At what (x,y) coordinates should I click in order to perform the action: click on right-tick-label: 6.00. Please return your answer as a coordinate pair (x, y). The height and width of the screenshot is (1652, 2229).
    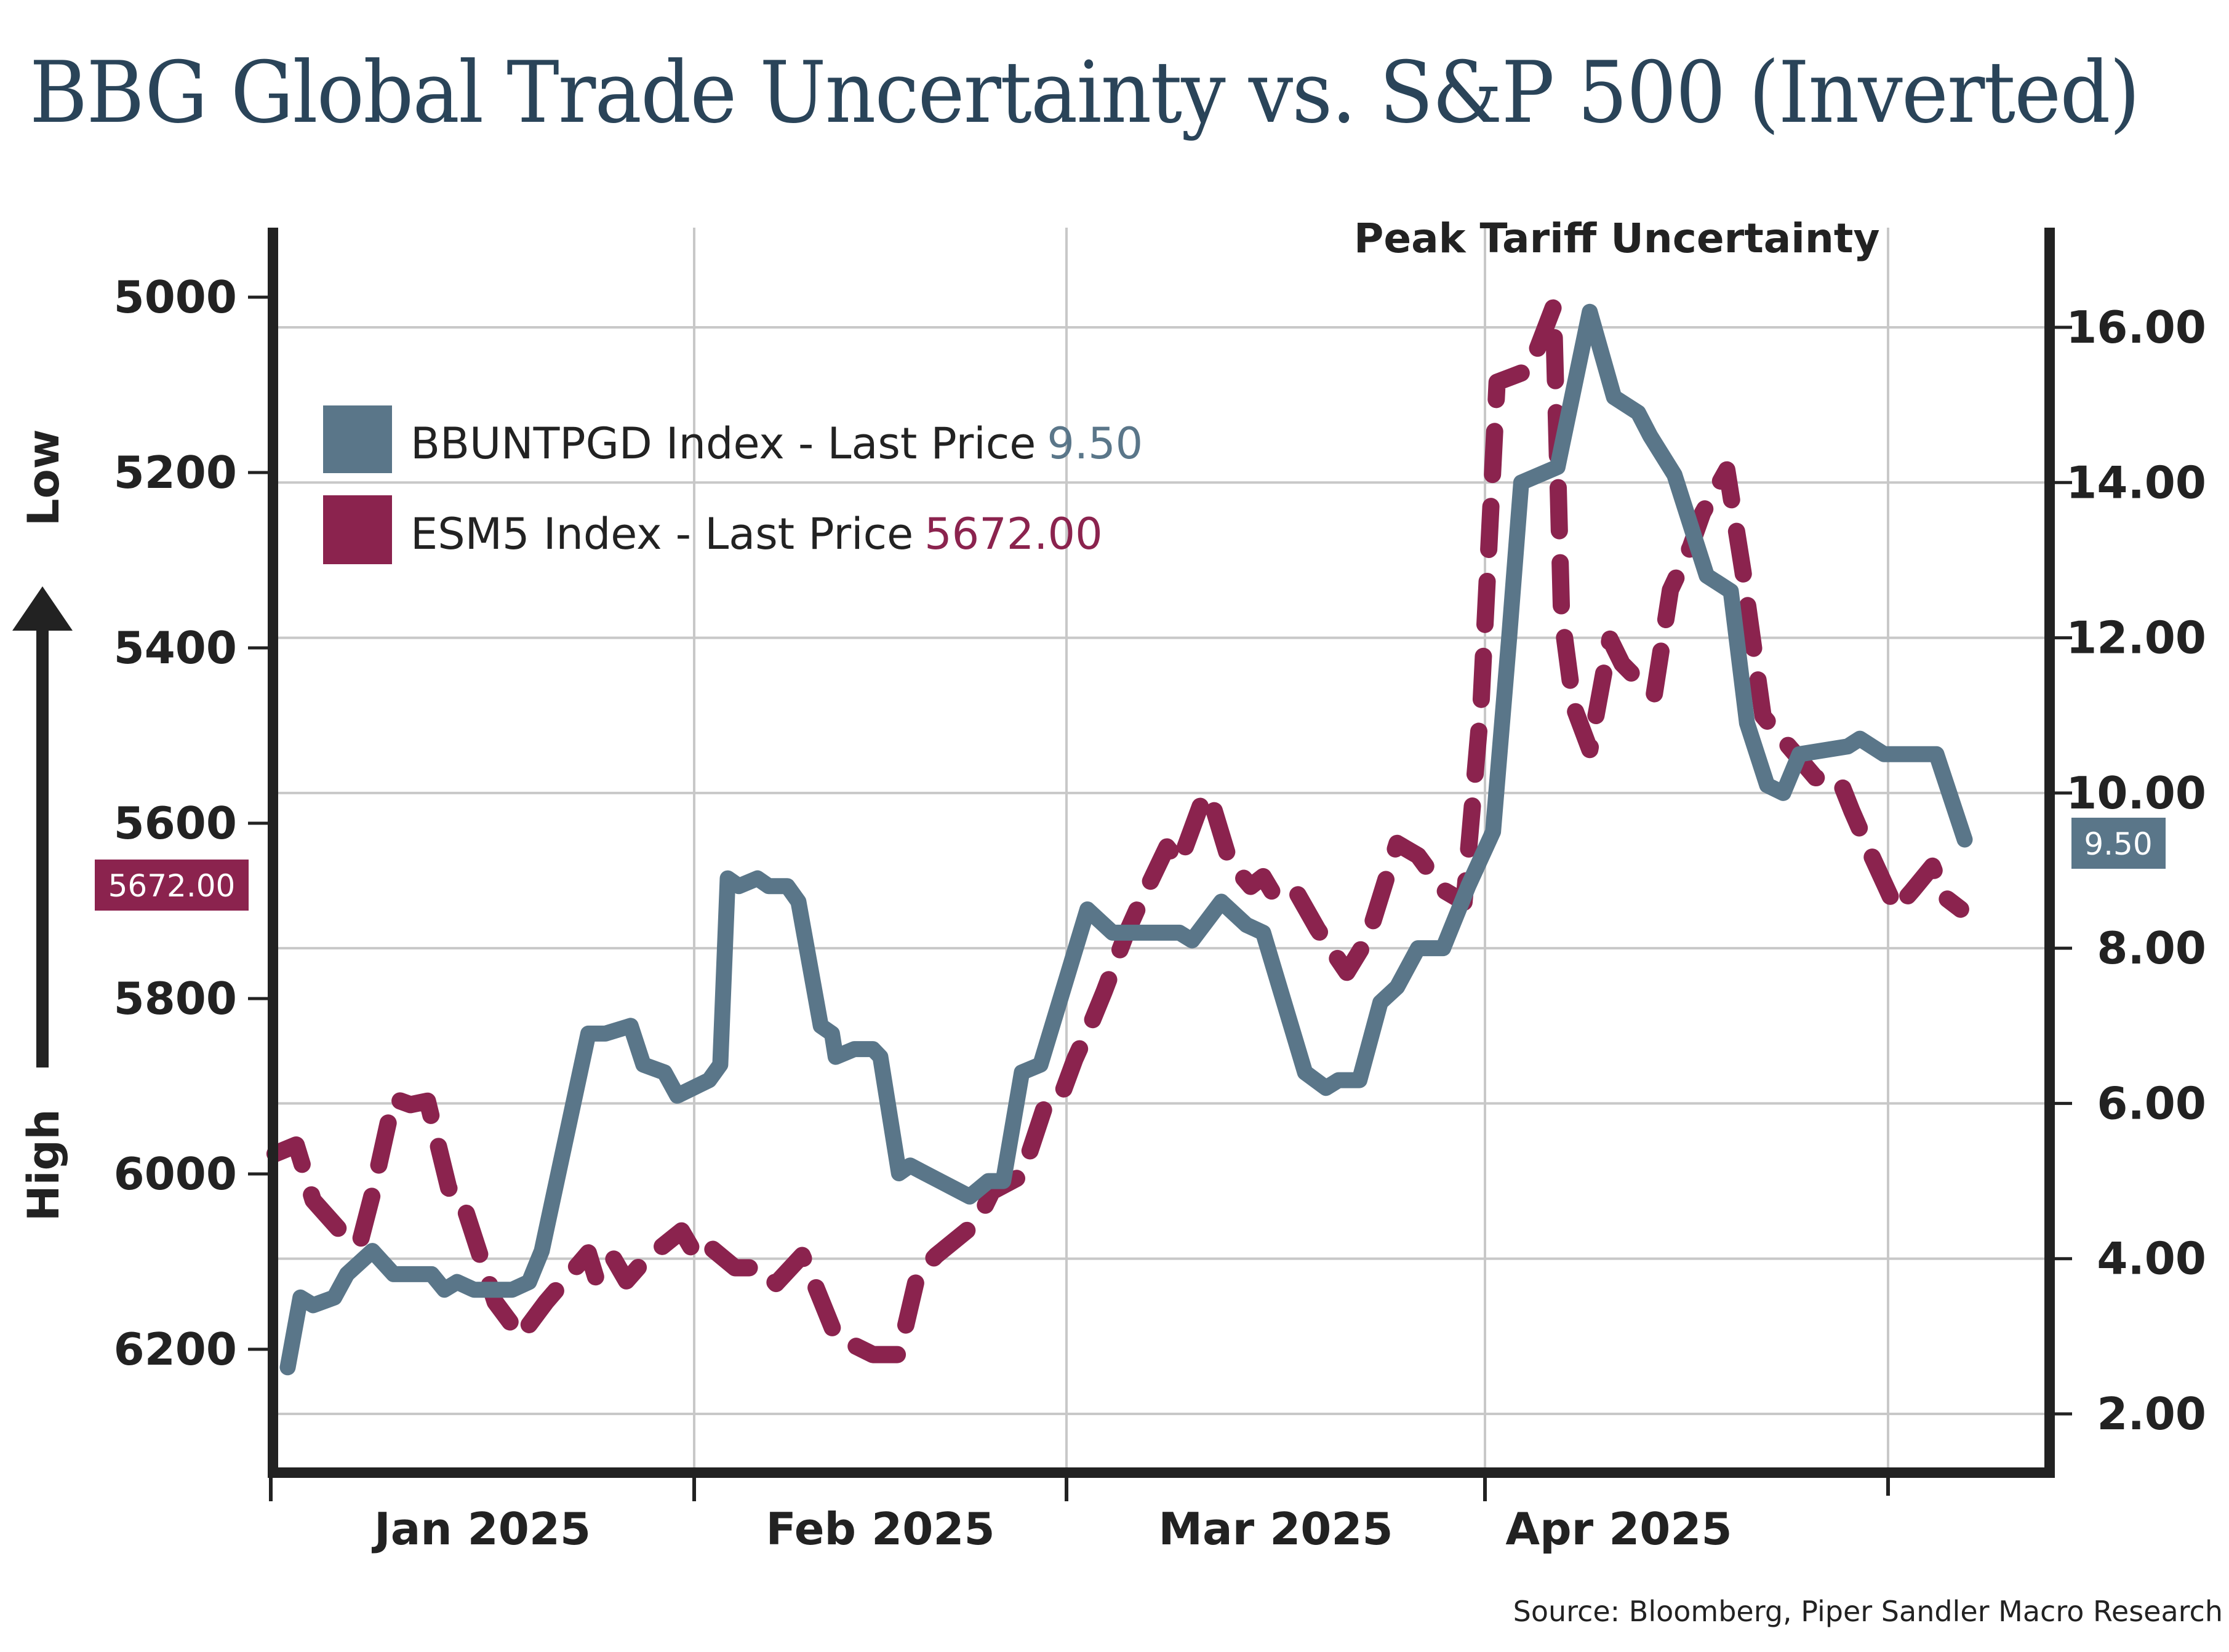
    Looking at the image, I should click on (2151, 1103).